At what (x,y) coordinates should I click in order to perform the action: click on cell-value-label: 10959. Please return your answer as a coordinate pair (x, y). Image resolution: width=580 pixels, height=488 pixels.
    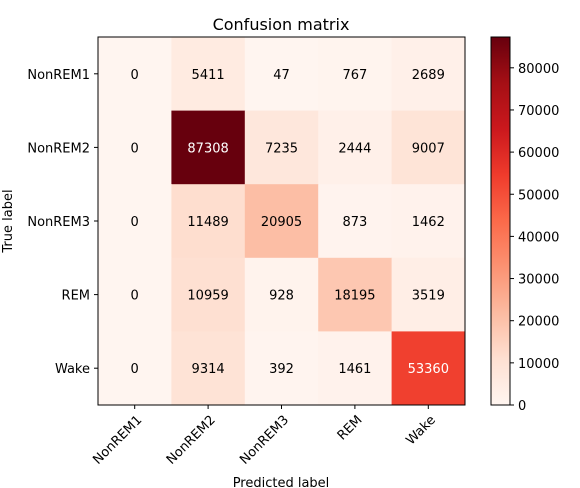
    Looking at the image, I should click on (207, 296).